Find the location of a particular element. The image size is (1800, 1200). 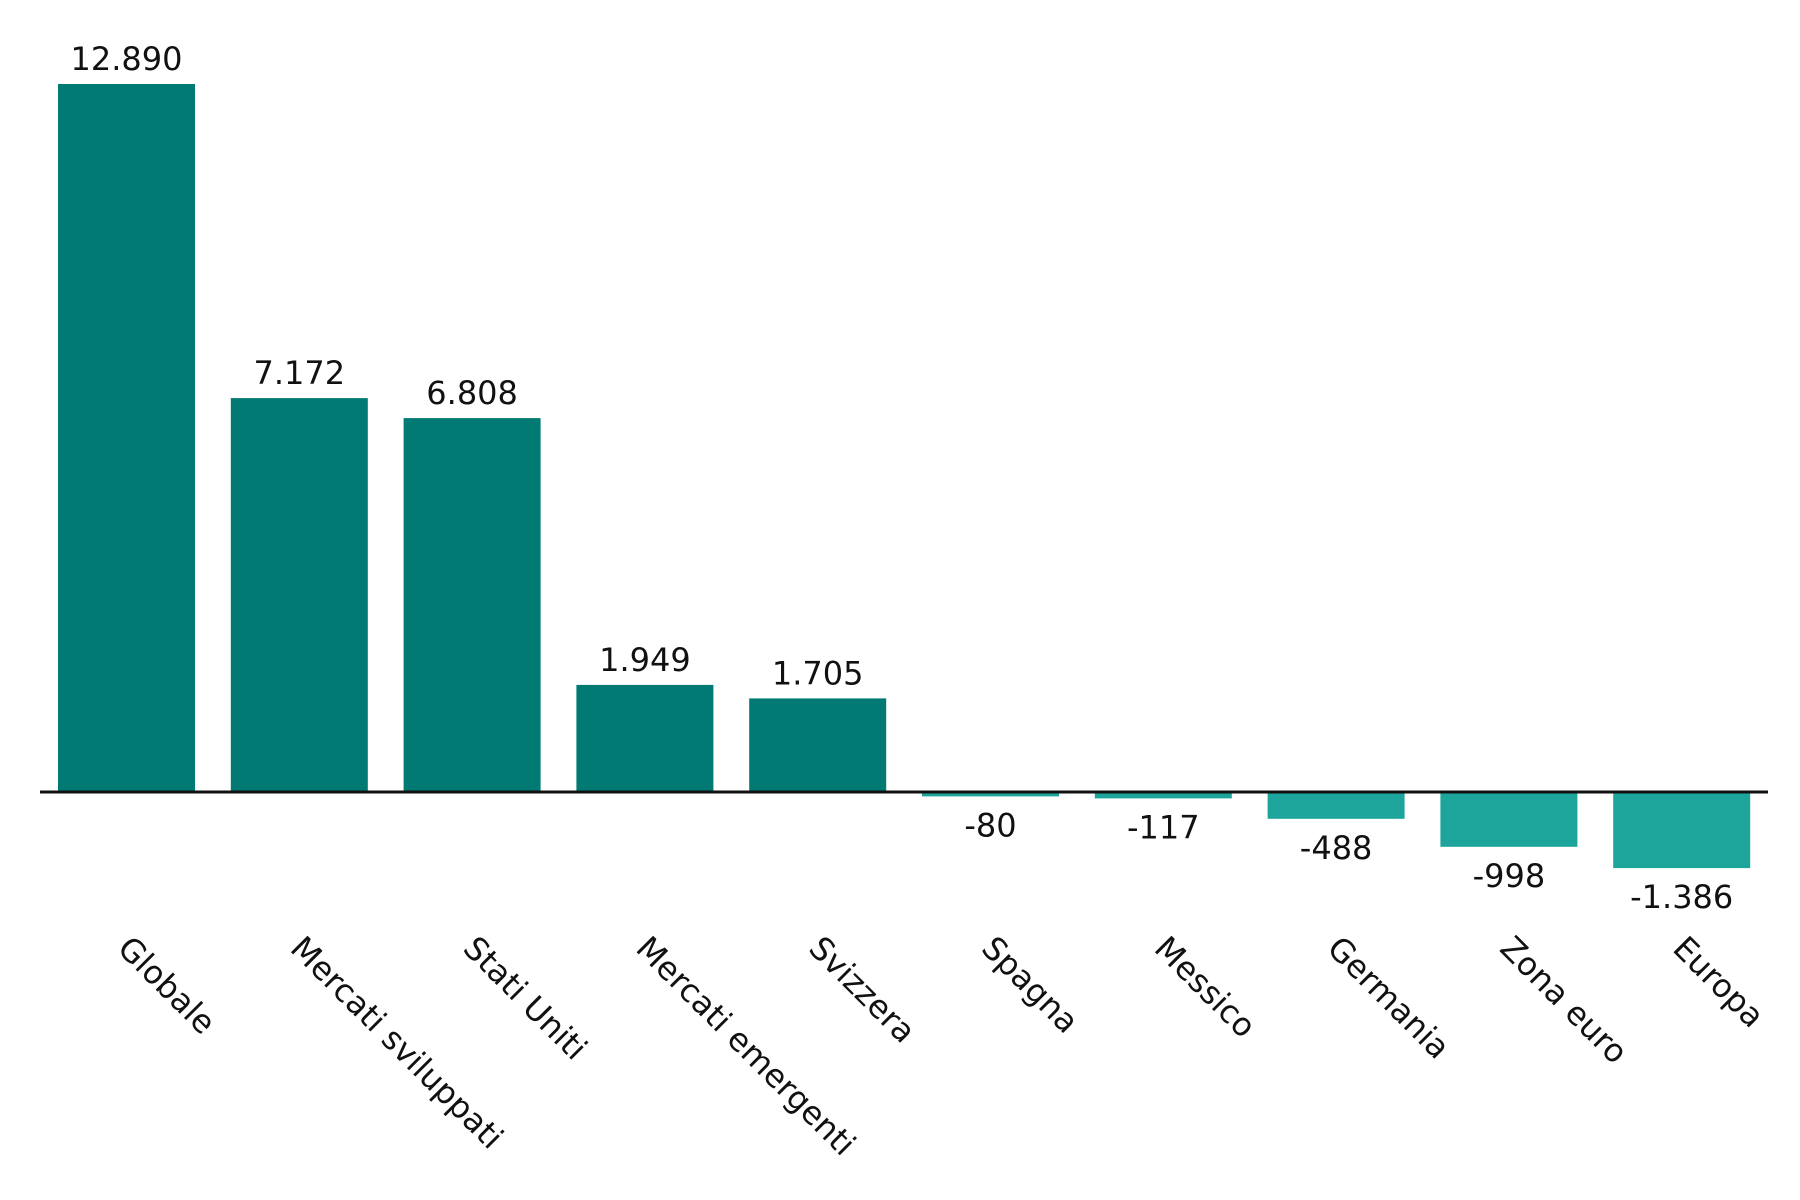

category-label: Europa is located at coordinates (1719, 982).